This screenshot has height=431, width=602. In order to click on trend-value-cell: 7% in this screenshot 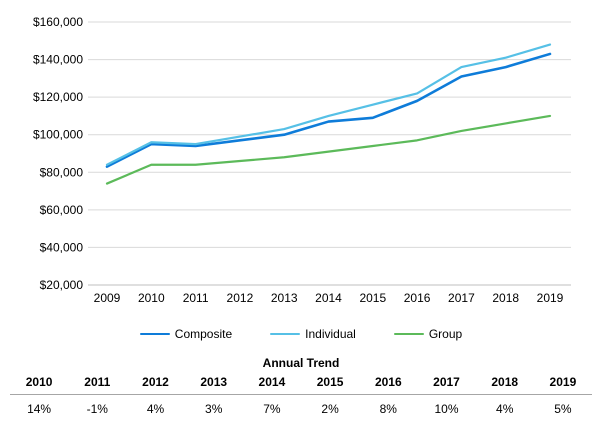, I will do `click(272, 409)`.